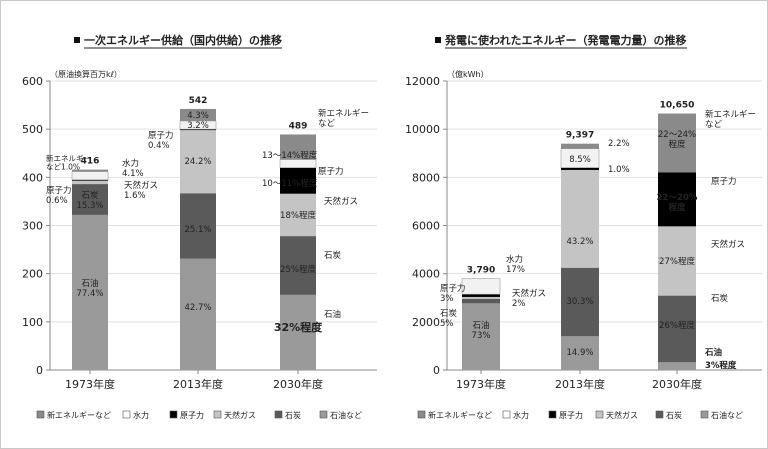 Image resolution: width=768 pixels, height=449 pixels. I want to click on data-label: 2.2%, so click(619, 144).